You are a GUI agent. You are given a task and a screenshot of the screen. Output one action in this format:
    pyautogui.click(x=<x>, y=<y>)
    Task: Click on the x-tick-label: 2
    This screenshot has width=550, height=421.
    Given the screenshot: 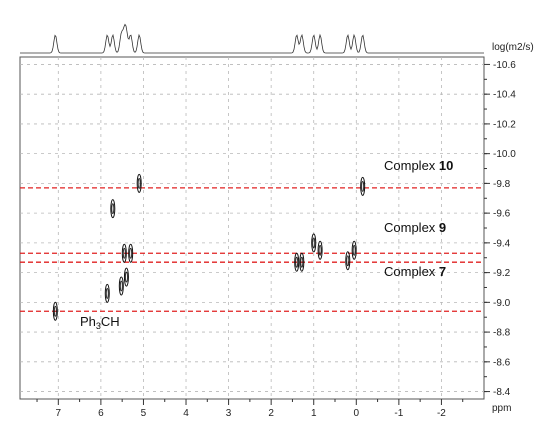 What is the action you would take?
    pyautogui.click(x=271, y=413)
    